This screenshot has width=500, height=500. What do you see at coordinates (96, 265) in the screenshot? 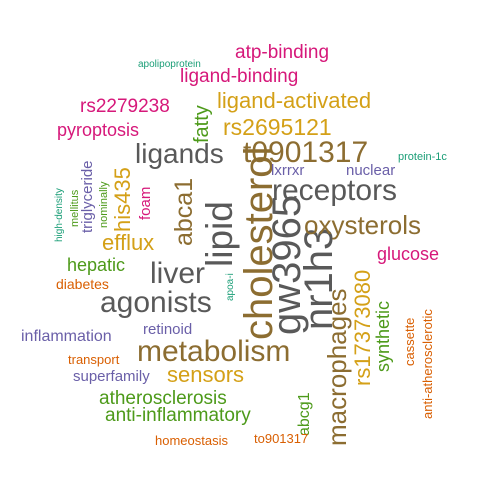
I see `word-hepatic: hepatic` at bounding box center [96, 265].